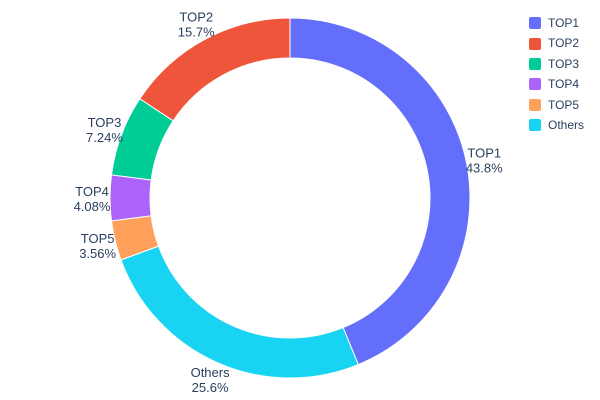  Describe the element at coordinates (196, 25) in the screenshot. I see `slice-label-top2: TOP2 15.7%` at that location.